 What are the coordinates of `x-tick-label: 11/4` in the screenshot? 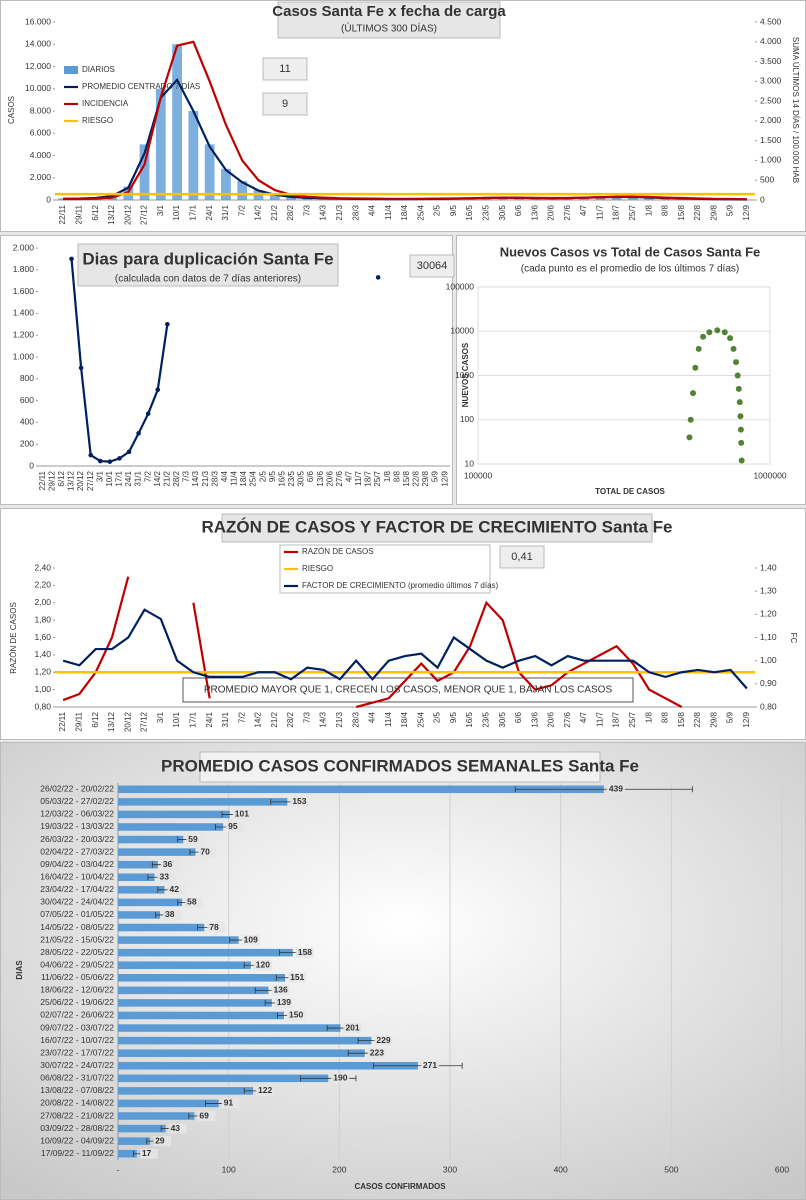 It's located at (388, 212).